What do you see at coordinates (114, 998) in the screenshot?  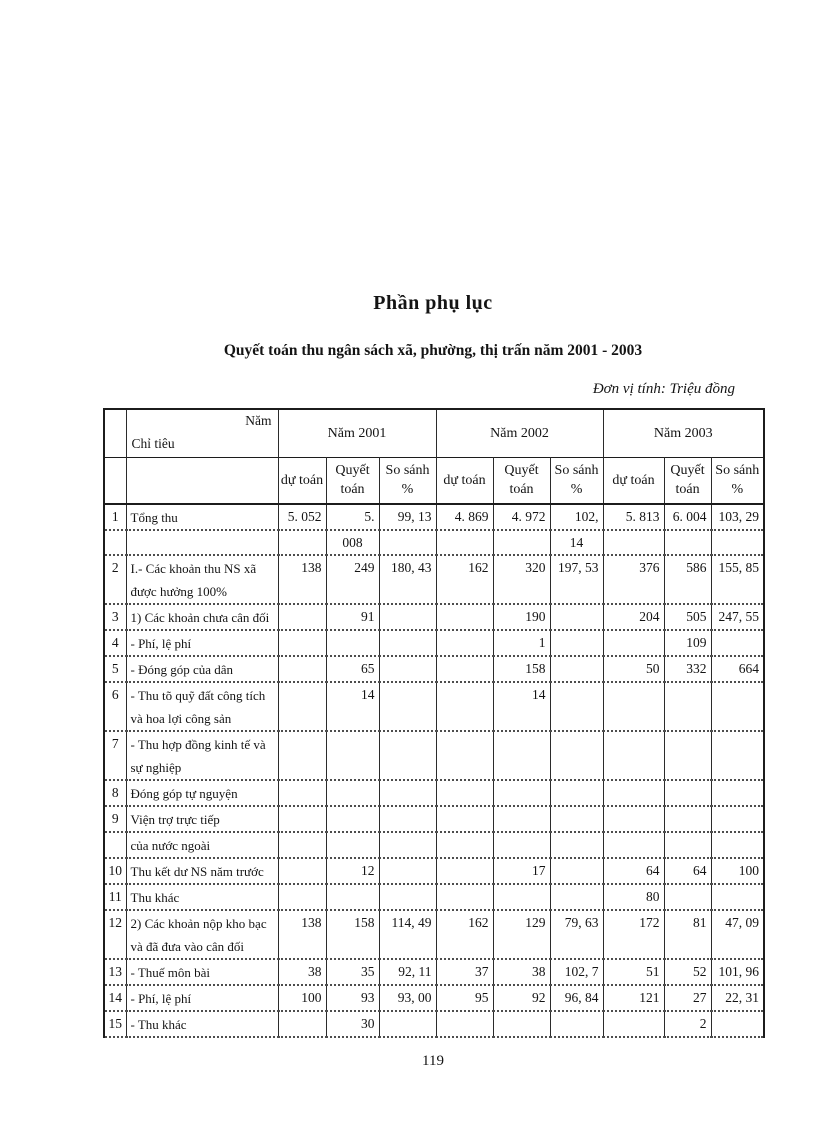 I see `row-number-cell: 14` at bounding box center [114, 998].